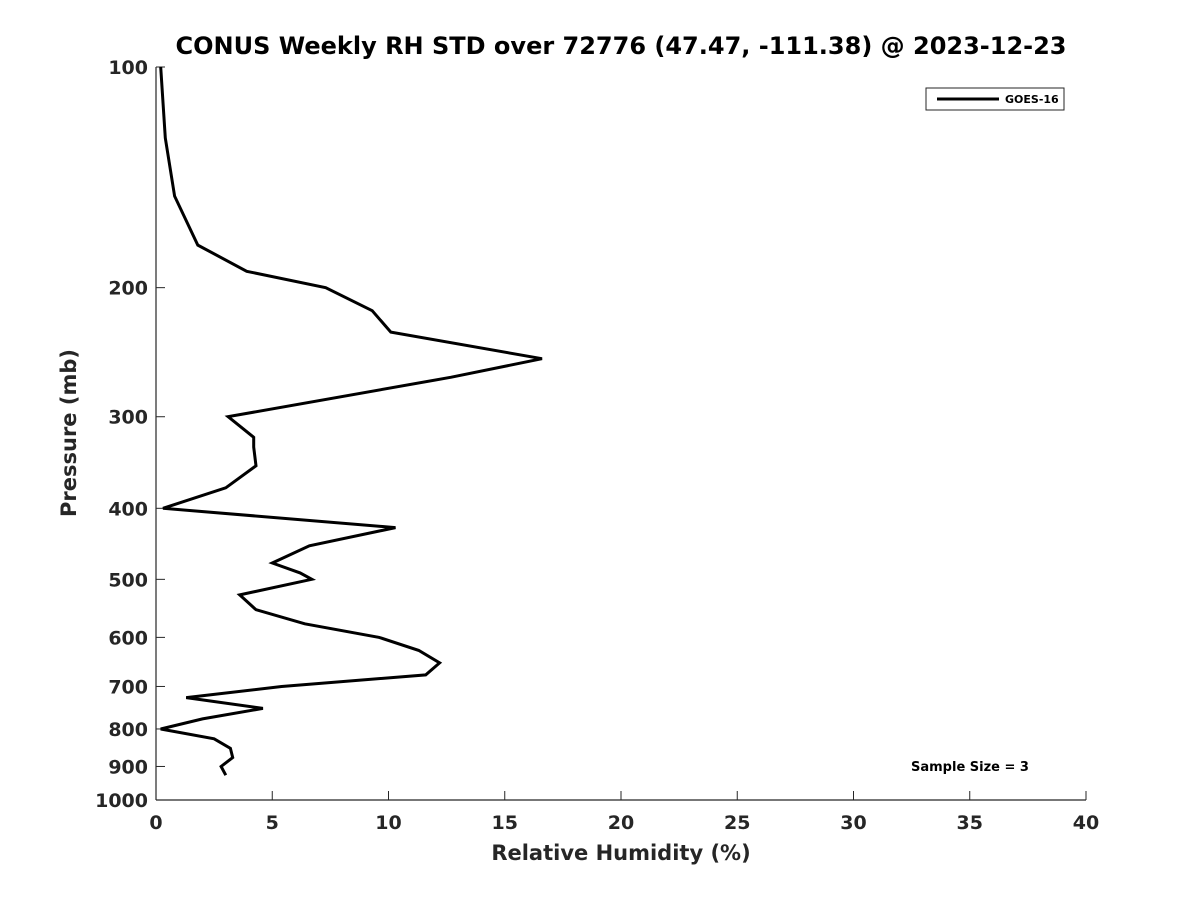 This screenshot has height=900, width=1200. I want to click on x-tick-label: 35, so click(970, 823).